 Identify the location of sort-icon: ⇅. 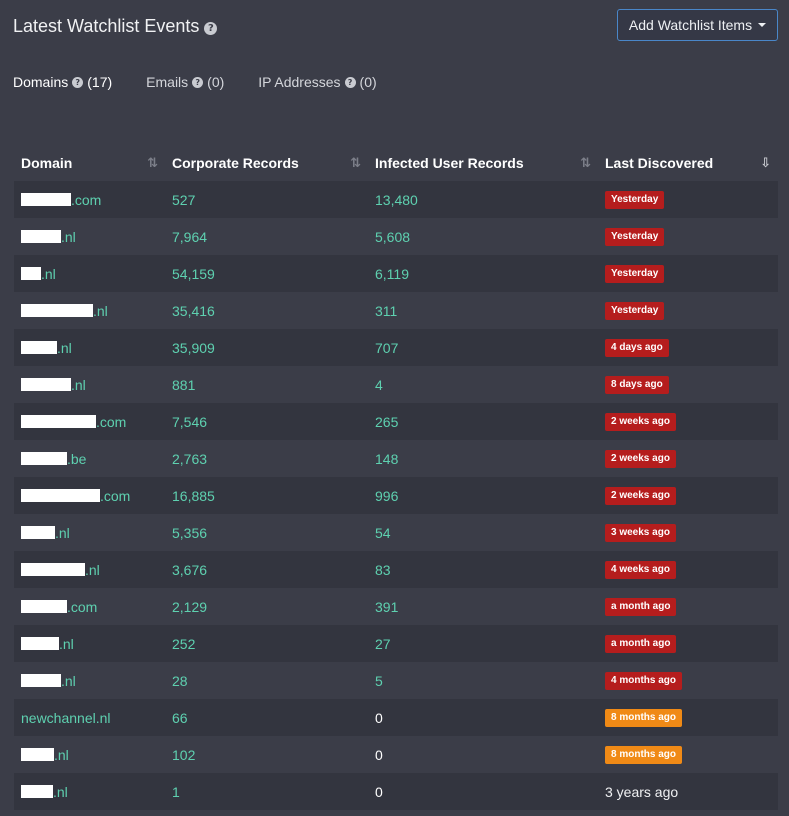
(152, 163).